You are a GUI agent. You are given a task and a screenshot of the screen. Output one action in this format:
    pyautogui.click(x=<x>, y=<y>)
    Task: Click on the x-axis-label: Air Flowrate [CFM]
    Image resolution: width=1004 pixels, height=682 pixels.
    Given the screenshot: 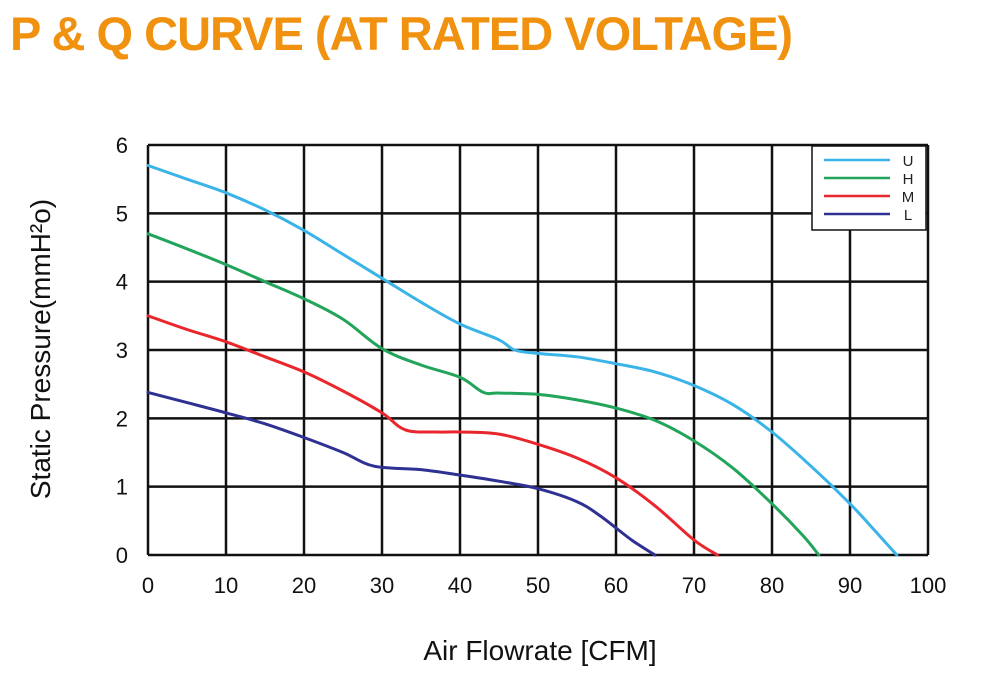 What is the action you would take?
    pyautogui.click(x=539, y=650)
    